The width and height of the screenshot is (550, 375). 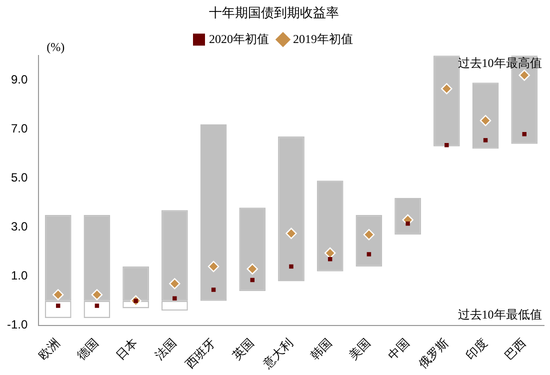 I want to click on y-tick-label: 3.0, so click(x=19, y=227).